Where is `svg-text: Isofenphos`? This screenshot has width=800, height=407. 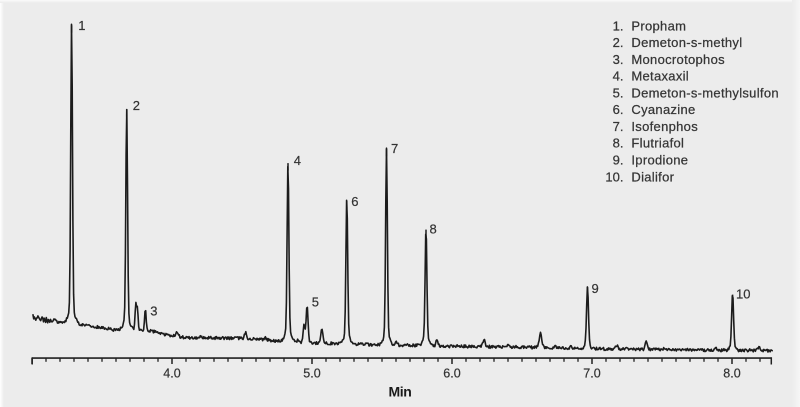
svg-text: Isofenphos is located at coordinates (664, 126).